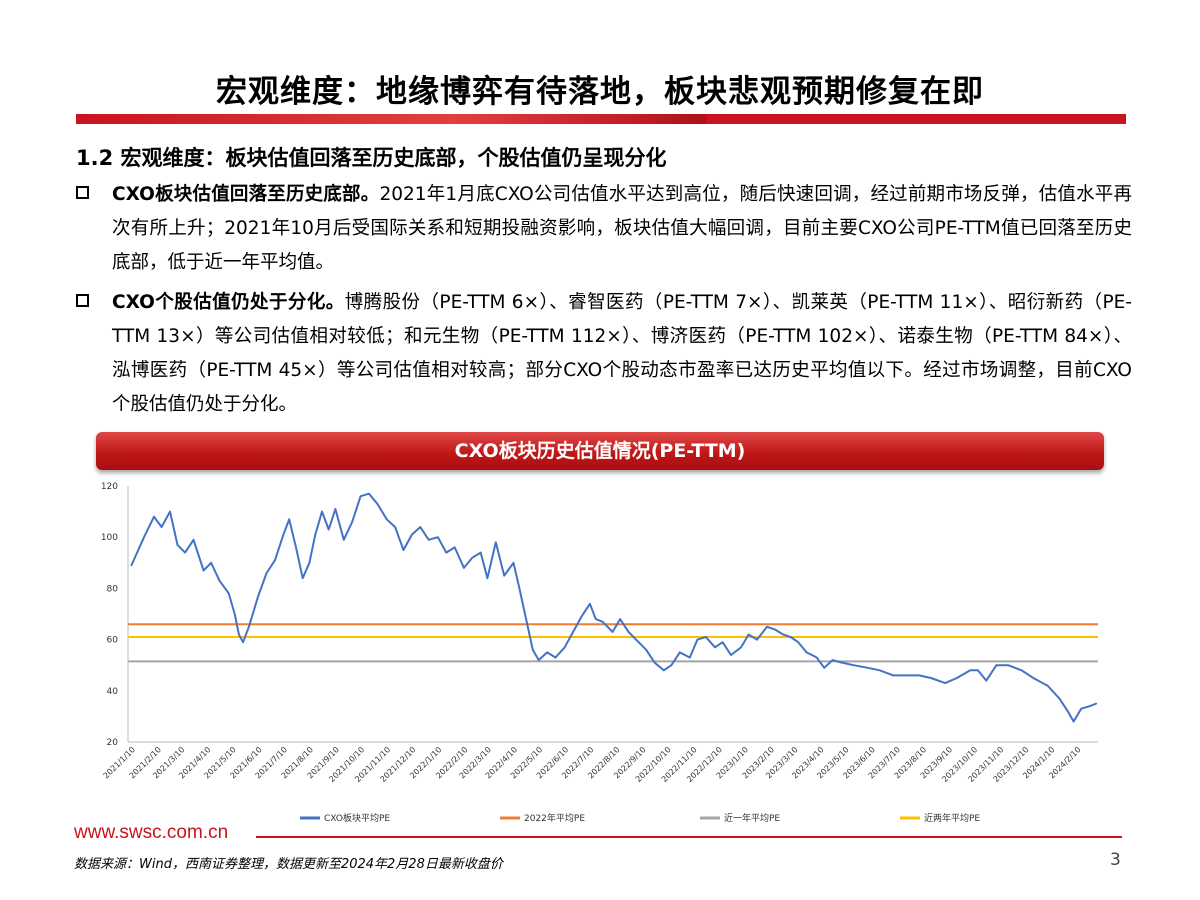  What do you see at coordinates (113, 743) in the screenshot?
I see `y-tick-label: 20` at bounding box center [113, 743].